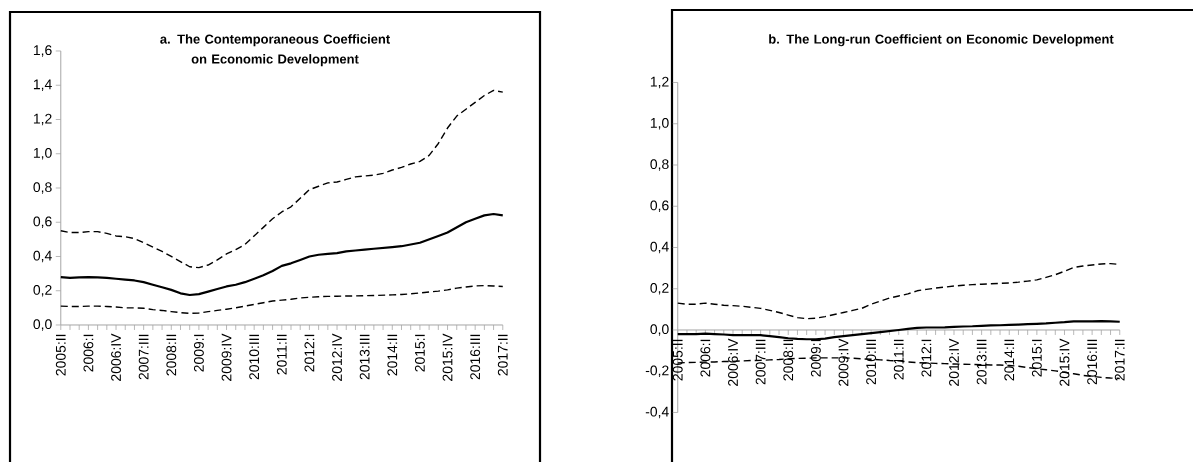 The image size is (1193, 462). Describe the element at coordinates (941, 40) in the screenshot. I see `chart-title: b. The Long-run Coefficient on Economic Development` at that location.